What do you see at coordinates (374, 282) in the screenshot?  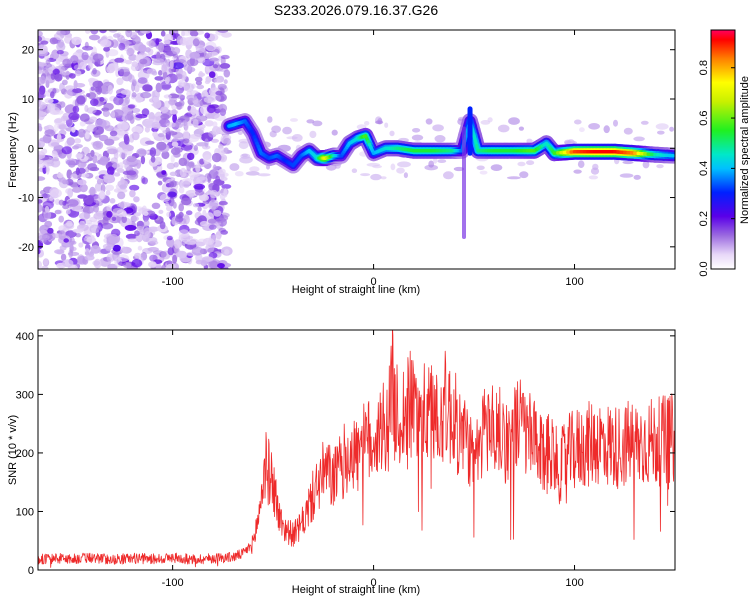 I see `x-tick-label: 0` at bounding box center [374, 282].